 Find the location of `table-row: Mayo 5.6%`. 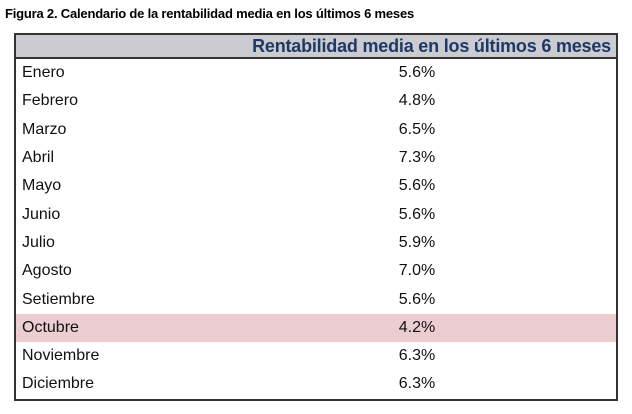

table-row: Mayo 5.6% is located at coordinates (316, 186).